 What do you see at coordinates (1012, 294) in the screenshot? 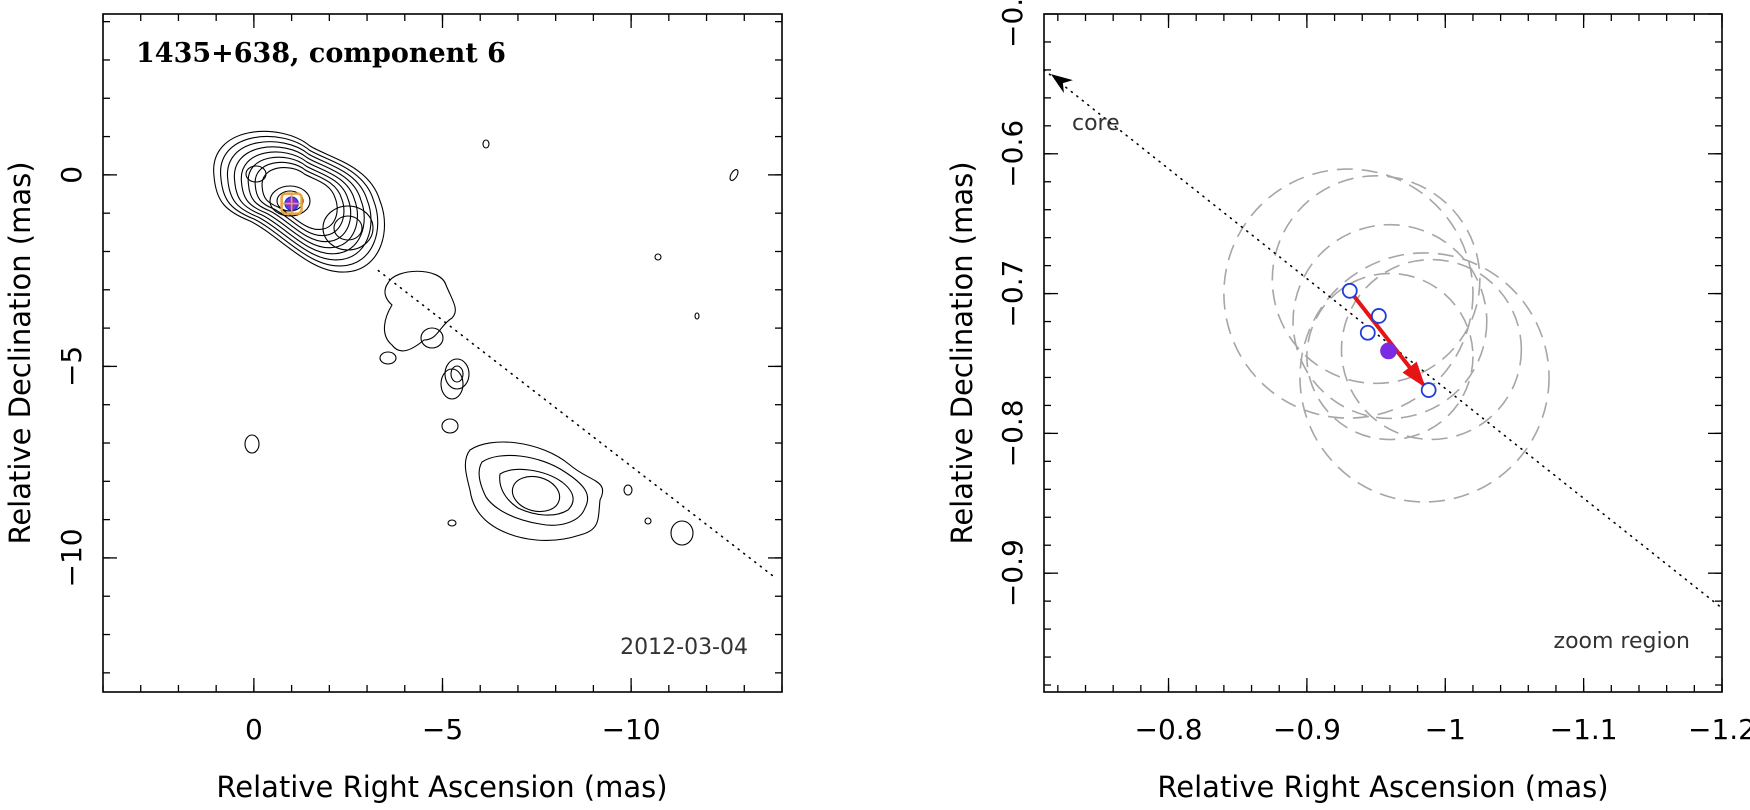
I see `right-y-tick-label: −0.7` at bounding box center [1012, 294].